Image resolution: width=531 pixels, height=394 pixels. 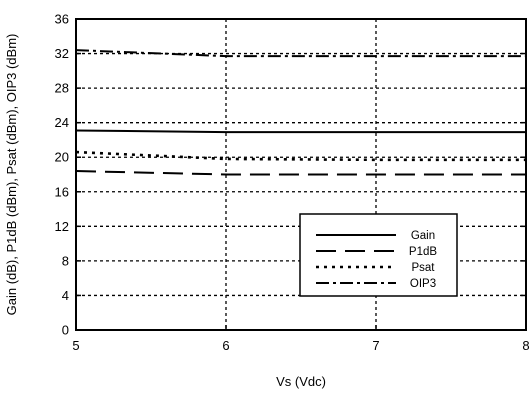 I want to click on legend-label-gain: Gain, so click(x=423, y=236).